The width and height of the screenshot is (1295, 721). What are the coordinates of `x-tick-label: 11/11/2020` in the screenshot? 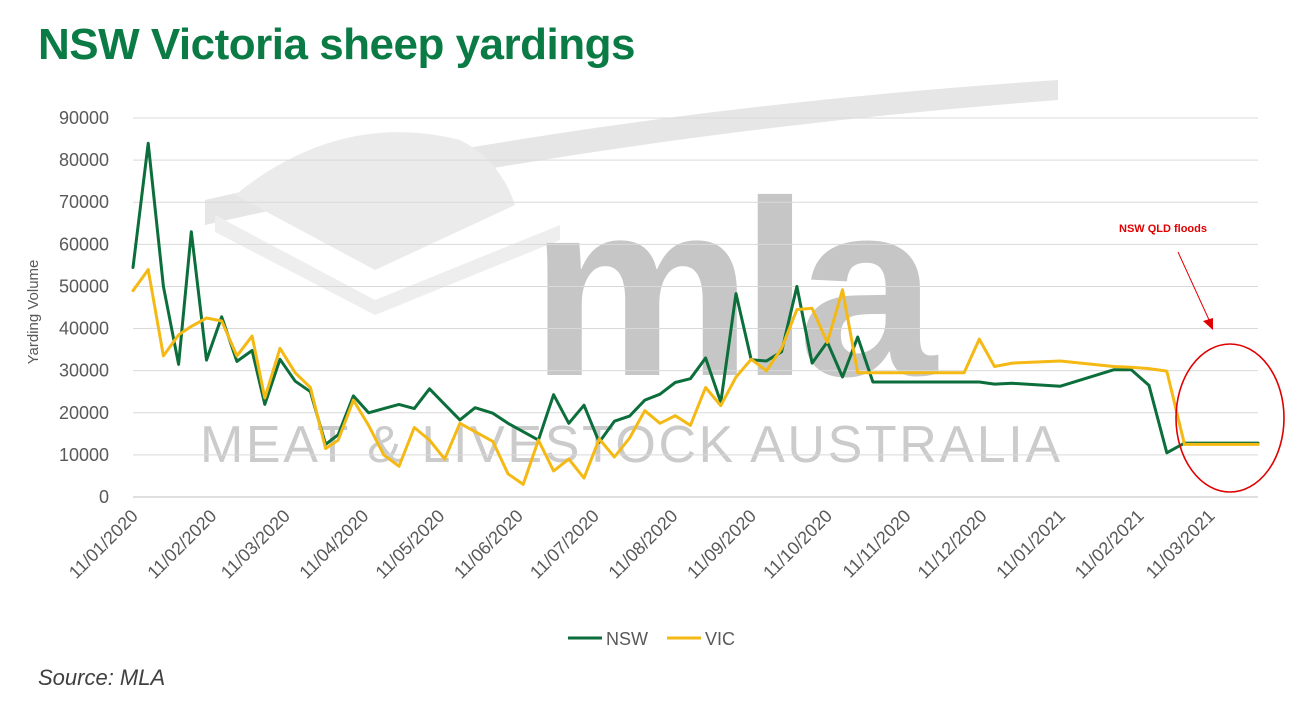 It's located at (877, 544).